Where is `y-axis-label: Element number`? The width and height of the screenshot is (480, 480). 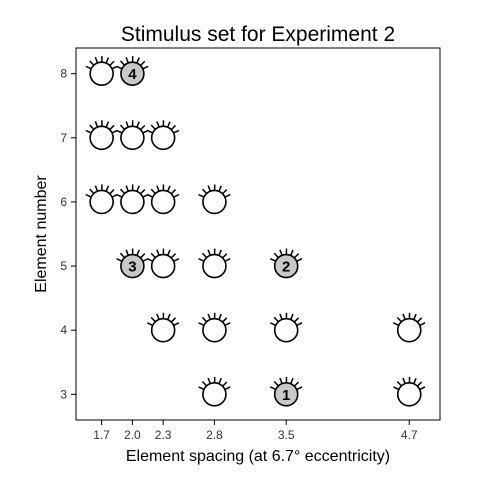
y-axis-label: Element number is located at coordinates (41, 234).